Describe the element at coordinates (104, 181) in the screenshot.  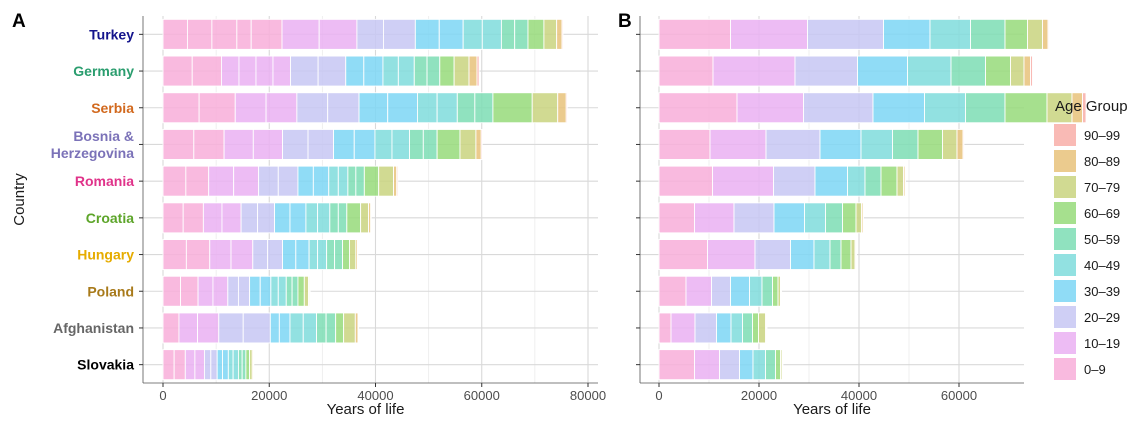
I see `y-tick-label: Romania` at that location.